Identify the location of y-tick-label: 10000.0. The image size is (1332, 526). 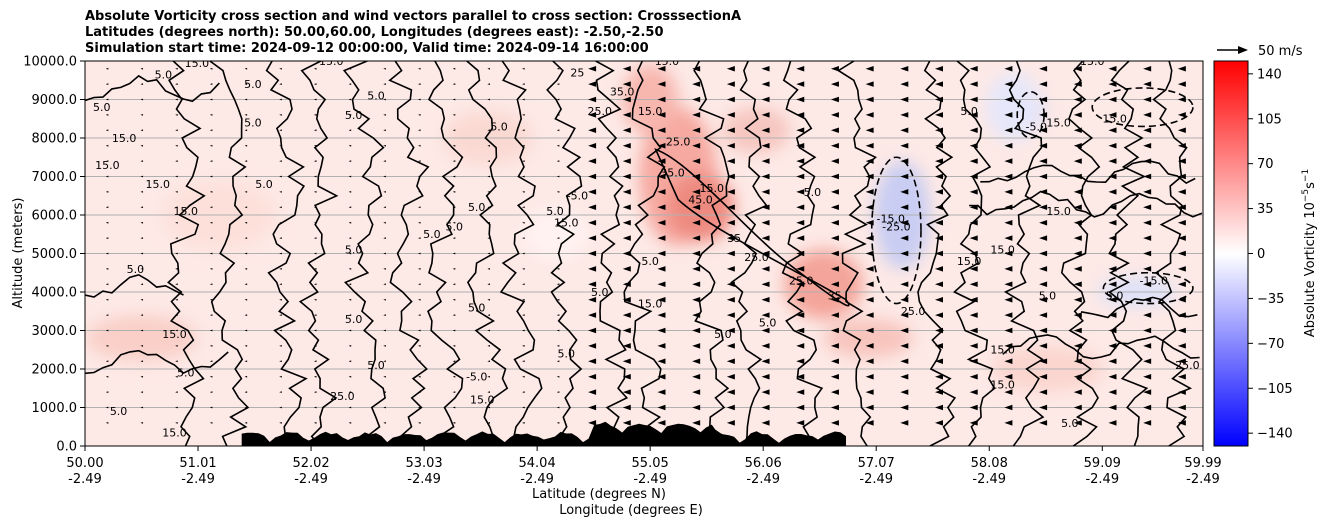
(50, 62).